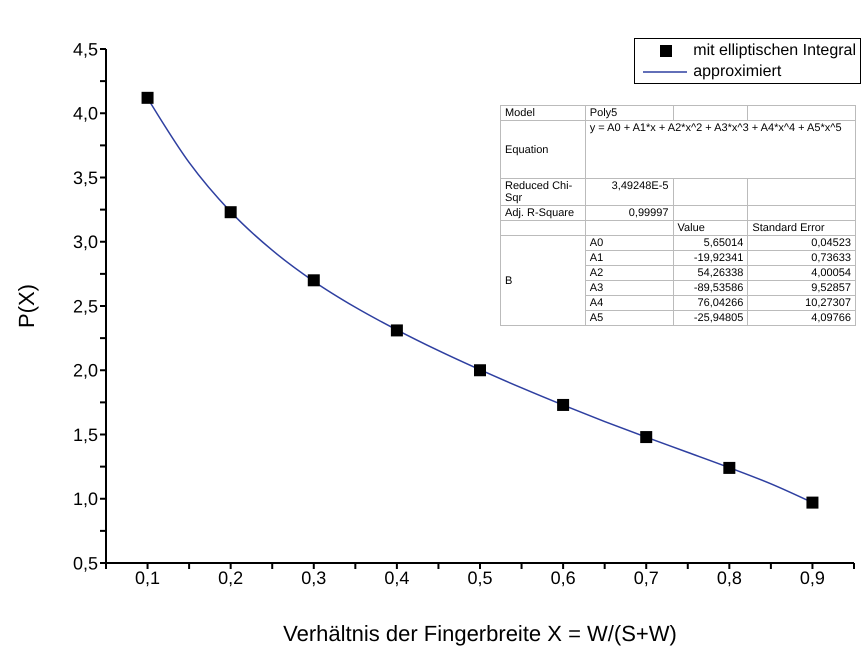 The width and height of the screenshot is (861, 657). Describe the element at coordinates (710, 273) in the screenshot. I see `annotation: 54,26338` at that location.